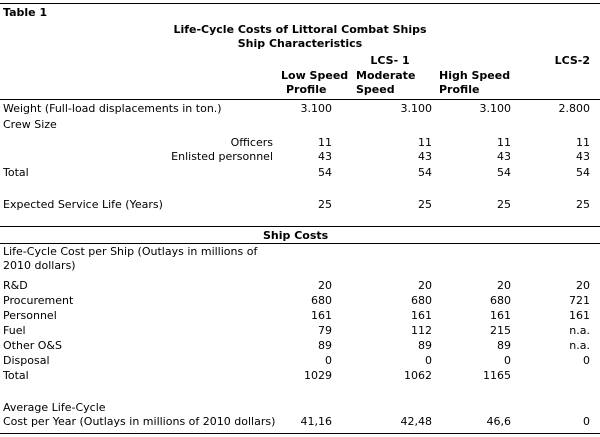 This screenshot has height=437, width=600. What do you see at coordinates (30, 315) in the screenshot?
I see `row-label-personnel: Personnel` at bounding box center [30, 315].